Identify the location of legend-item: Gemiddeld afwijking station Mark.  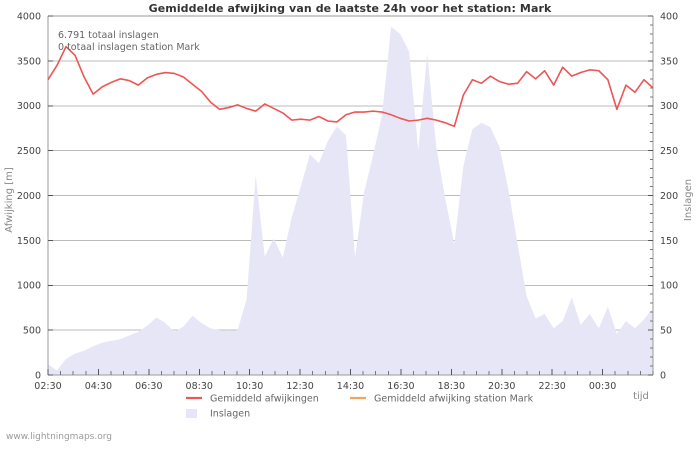
(442, 399).